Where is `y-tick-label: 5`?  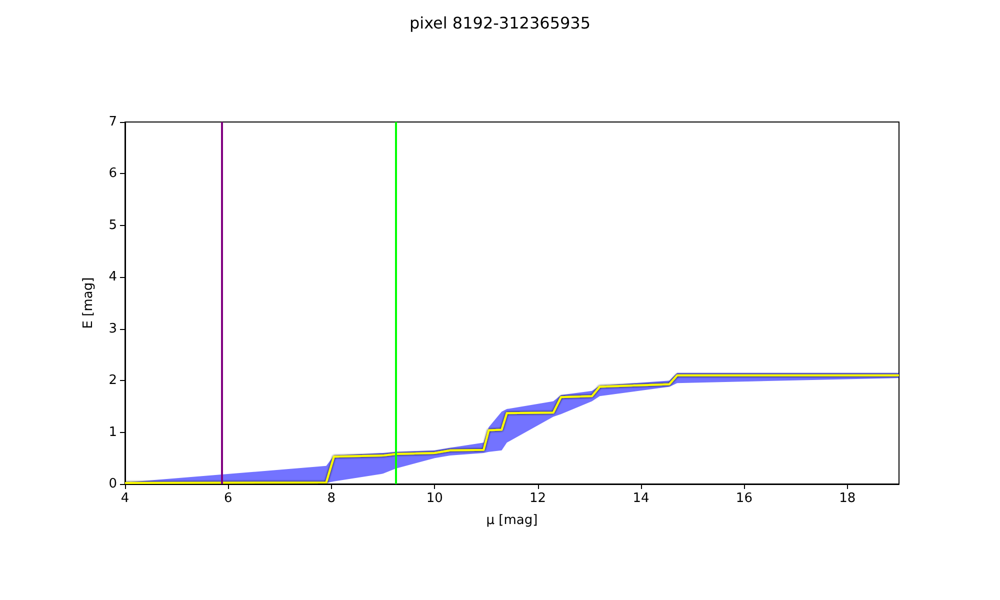 y-tick-label: 5 is located at coordinates (112, 225).